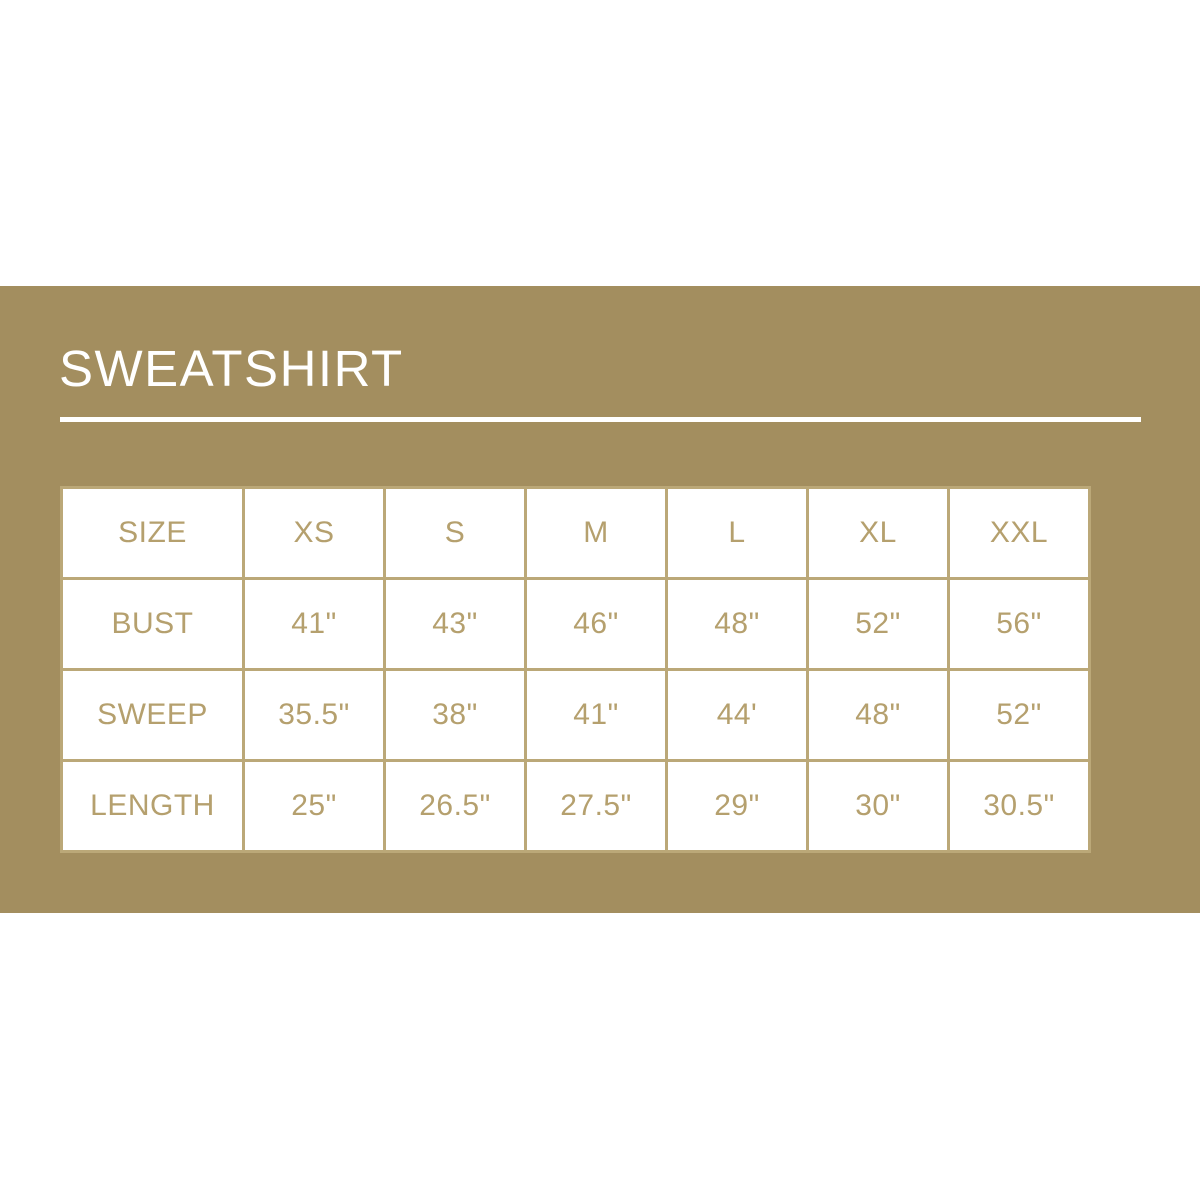  I want to click on header-size: XS, so click(314, 533).